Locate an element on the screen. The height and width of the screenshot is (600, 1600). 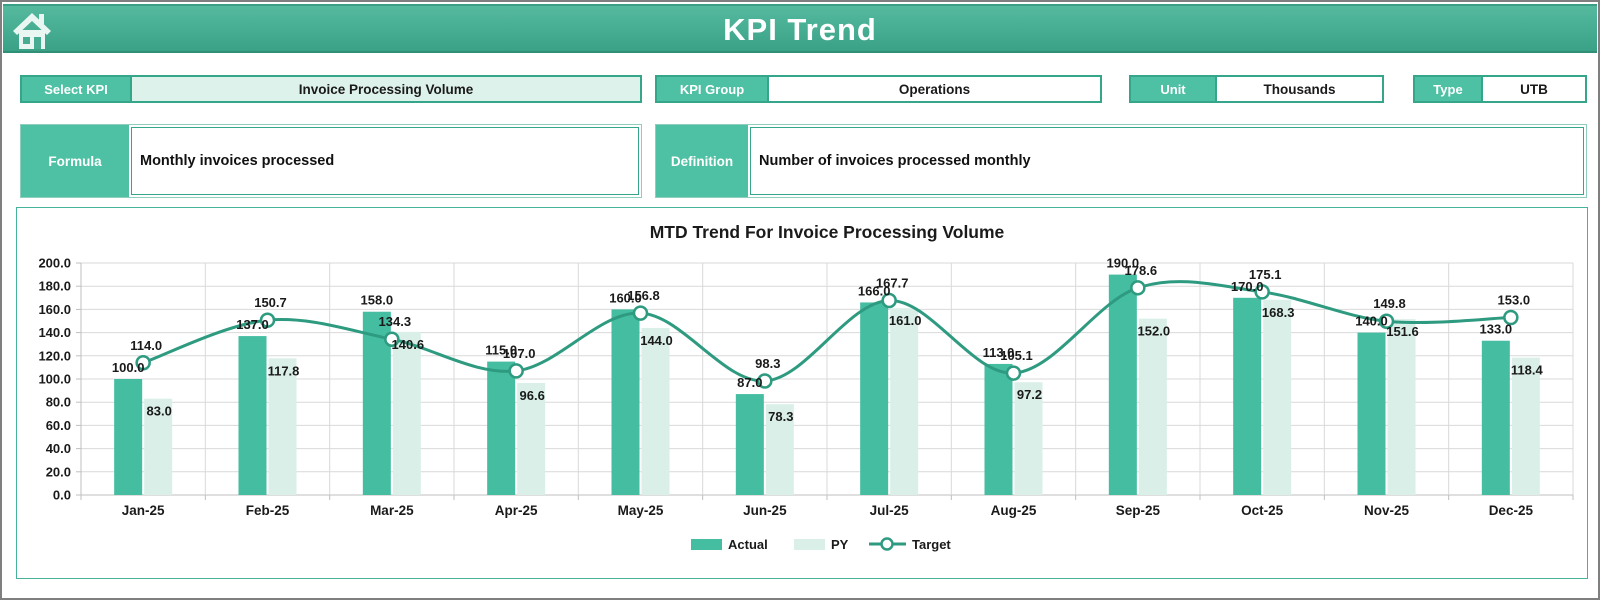
y-tick-label: 80.0 is located at coordinates (58, 402).